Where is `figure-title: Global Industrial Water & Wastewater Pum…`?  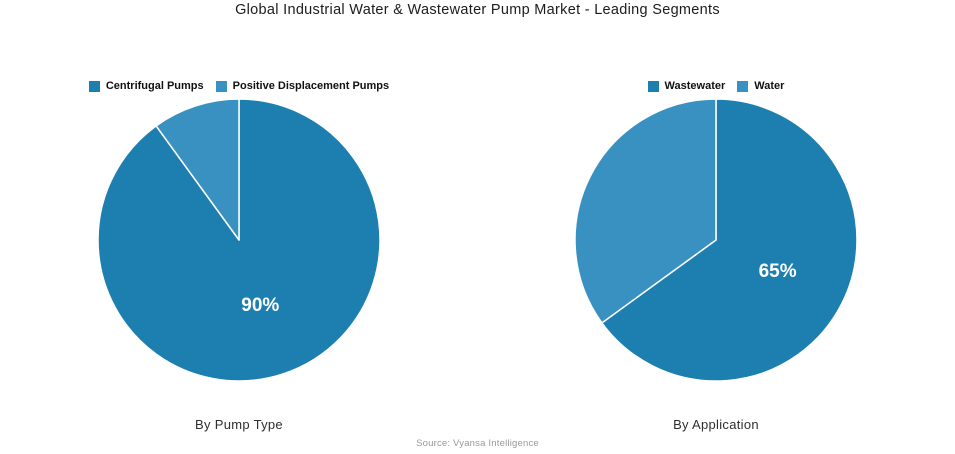 figure-title: Global Industrial Water & Wastewater Pum… is located at coordinates (477, 10).